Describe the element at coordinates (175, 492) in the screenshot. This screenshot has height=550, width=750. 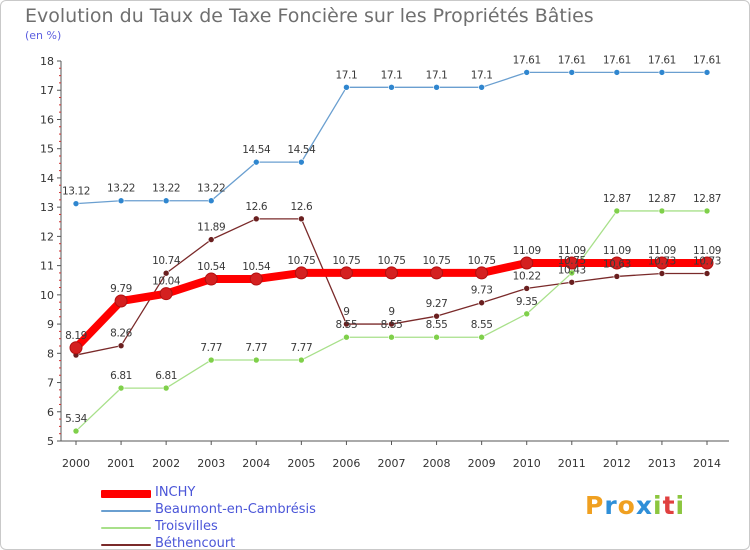
I see `legend-label: INCHY` at that location.